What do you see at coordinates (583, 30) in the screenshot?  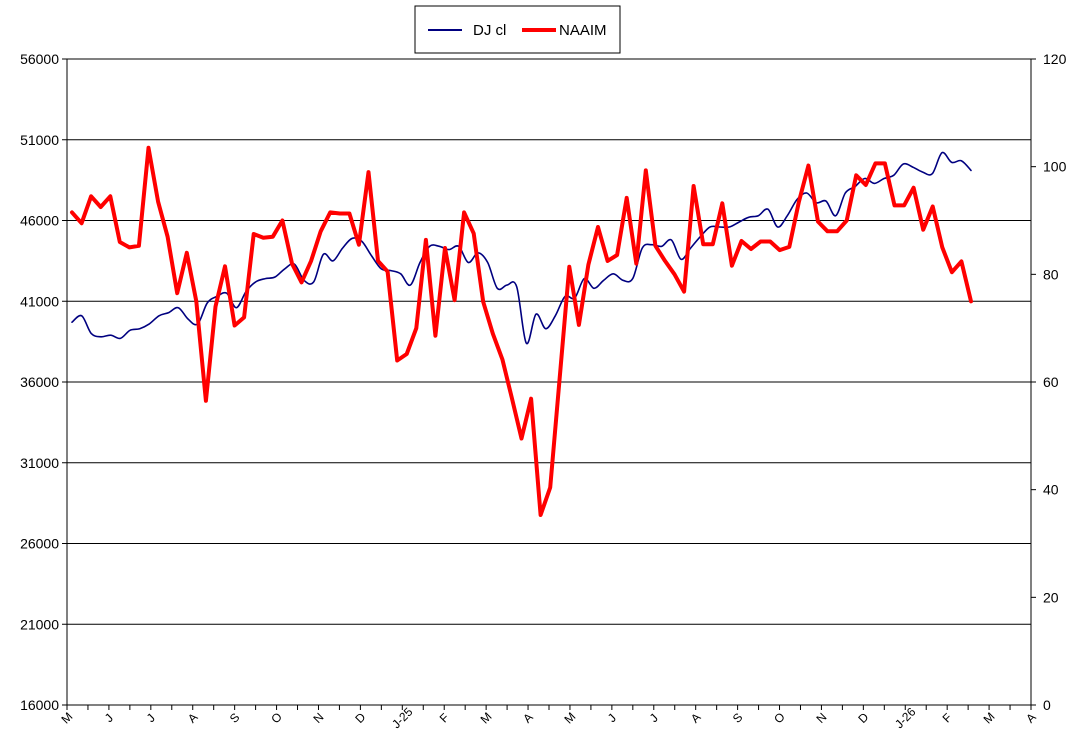 I see `legend-label-naaim: NAAIM` at bounding box center [583, 30].